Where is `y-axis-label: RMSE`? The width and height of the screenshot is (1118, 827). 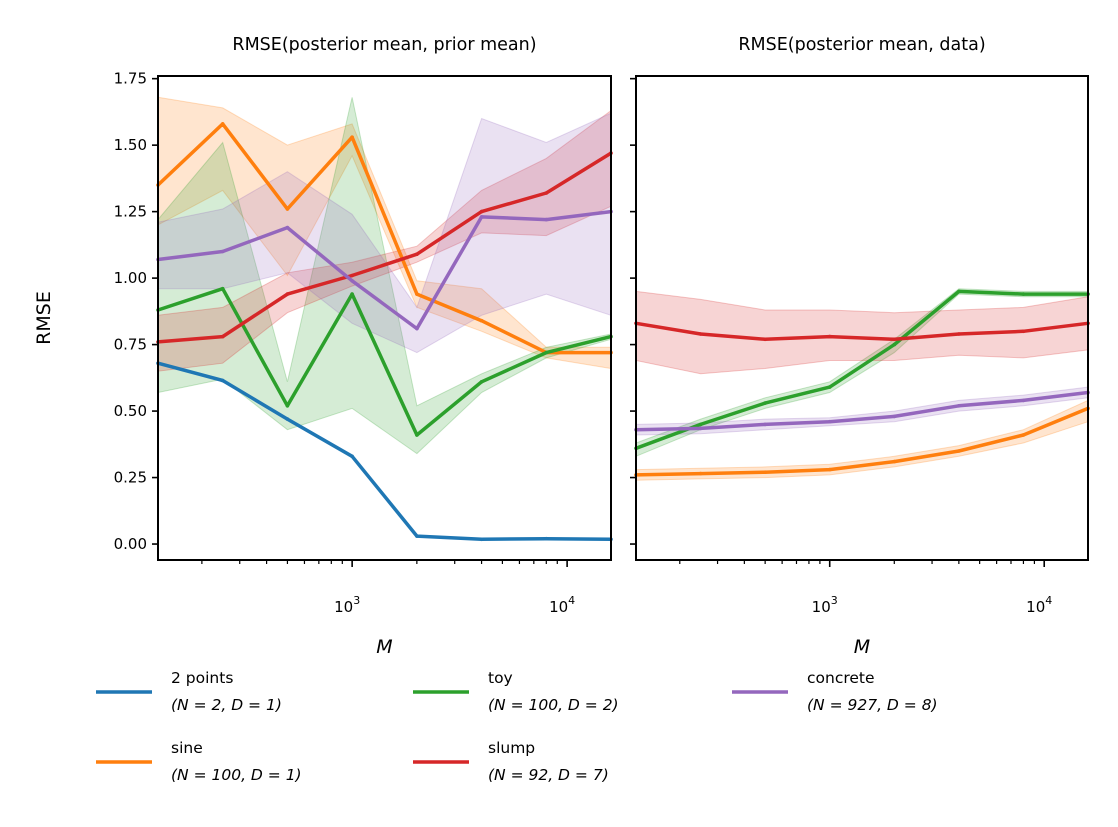
y-axis-label: RMSE is located at coordinates (44, 318).